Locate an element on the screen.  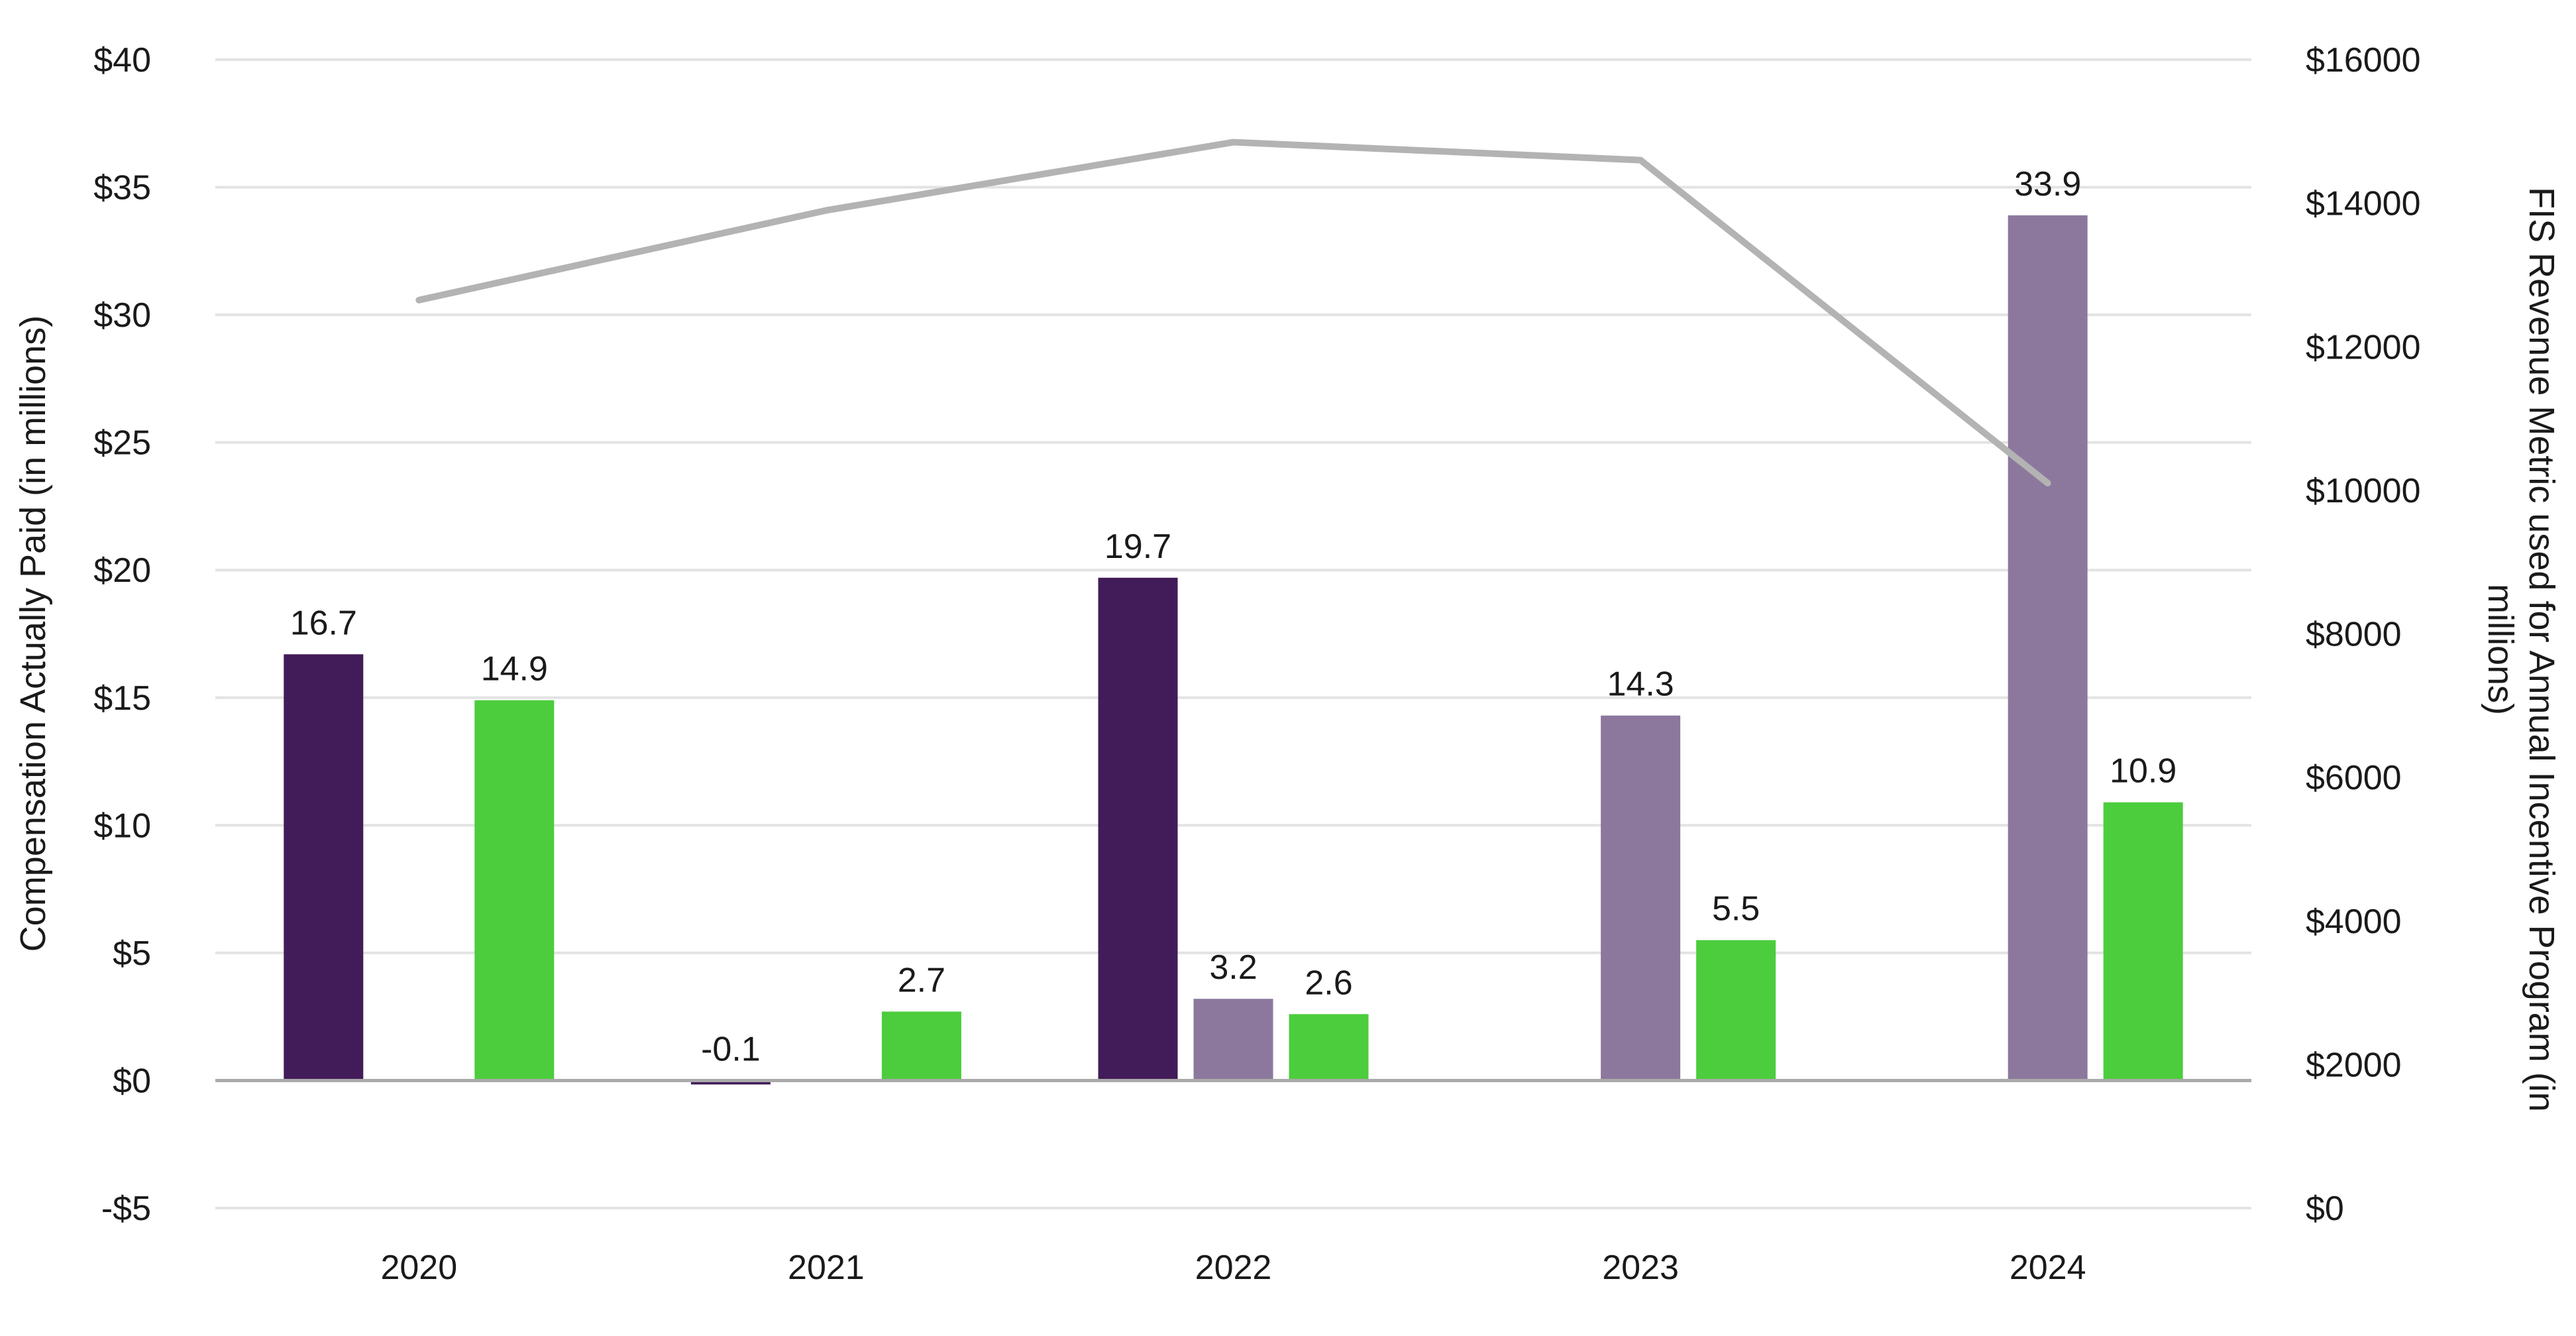
left-tick-label: $15 is located at coordinates (122, 698).